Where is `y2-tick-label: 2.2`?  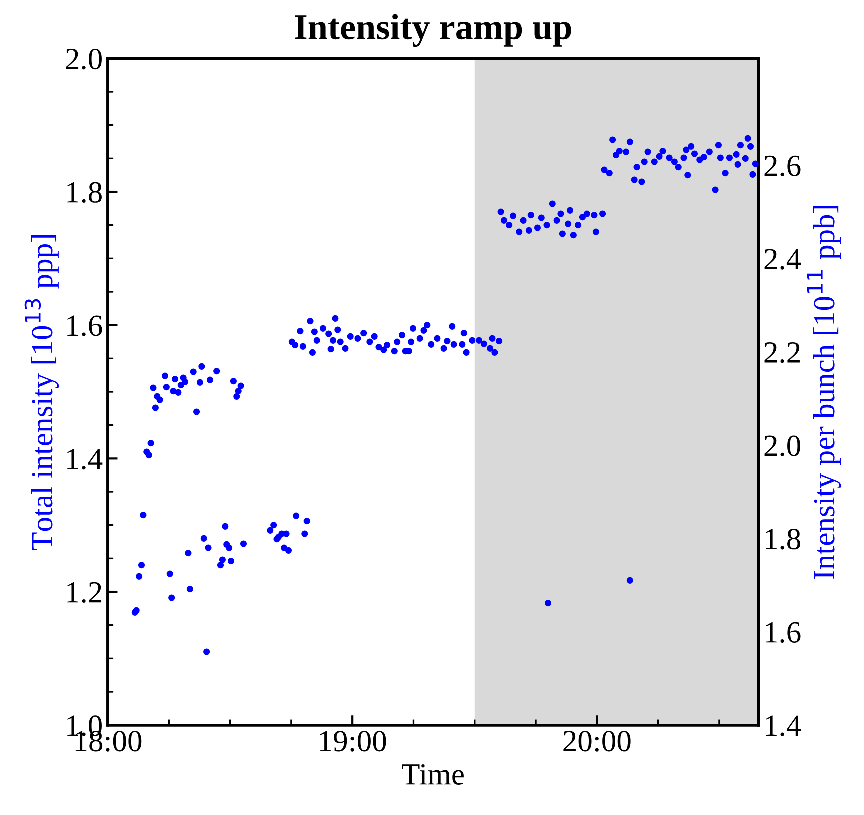 y2-tick-label: 2.2 is located at coordinates (782, 353).